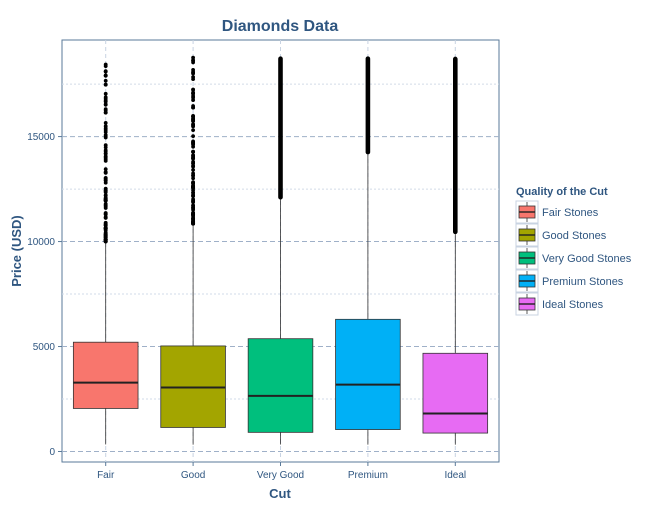 The image size is (666, 510). What do you see at coordinates (280, 493) in the screenshot?
I see `x-axis-label: Cut` at bounding box center [280, 493].